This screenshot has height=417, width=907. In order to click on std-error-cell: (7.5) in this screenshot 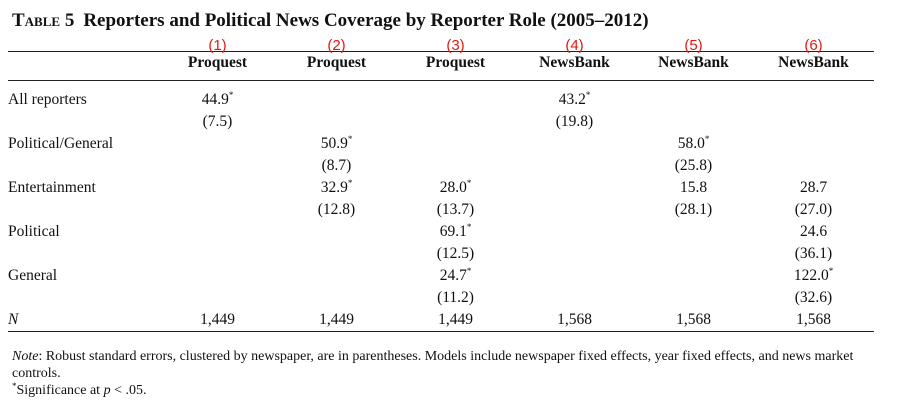, I will do `click(217, 121)`.